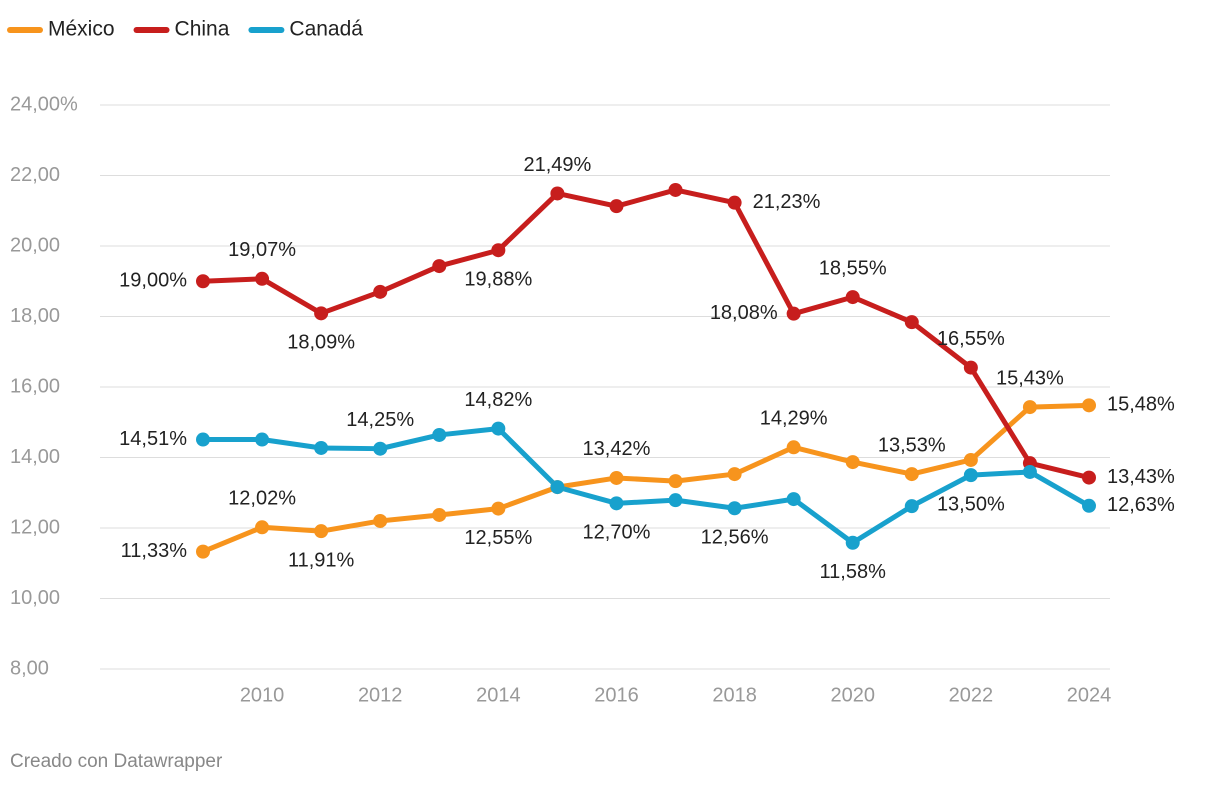 The image size is (1220, 786). Describe the element at coordinates (35, 175) in the screenshot. I see `y-tick-label: 22,00` at that location.